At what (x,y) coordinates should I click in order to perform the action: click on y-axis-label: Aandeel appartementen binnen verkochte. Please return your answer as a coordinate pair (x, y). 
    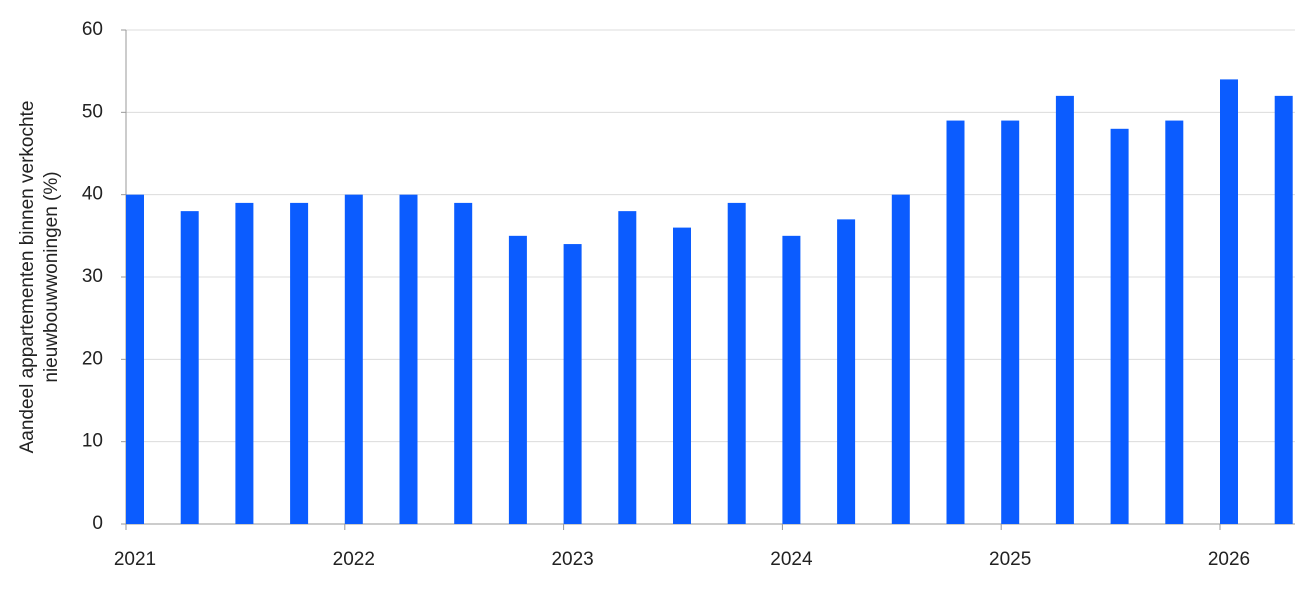
    Looking at the image, I should click on (27, 277).